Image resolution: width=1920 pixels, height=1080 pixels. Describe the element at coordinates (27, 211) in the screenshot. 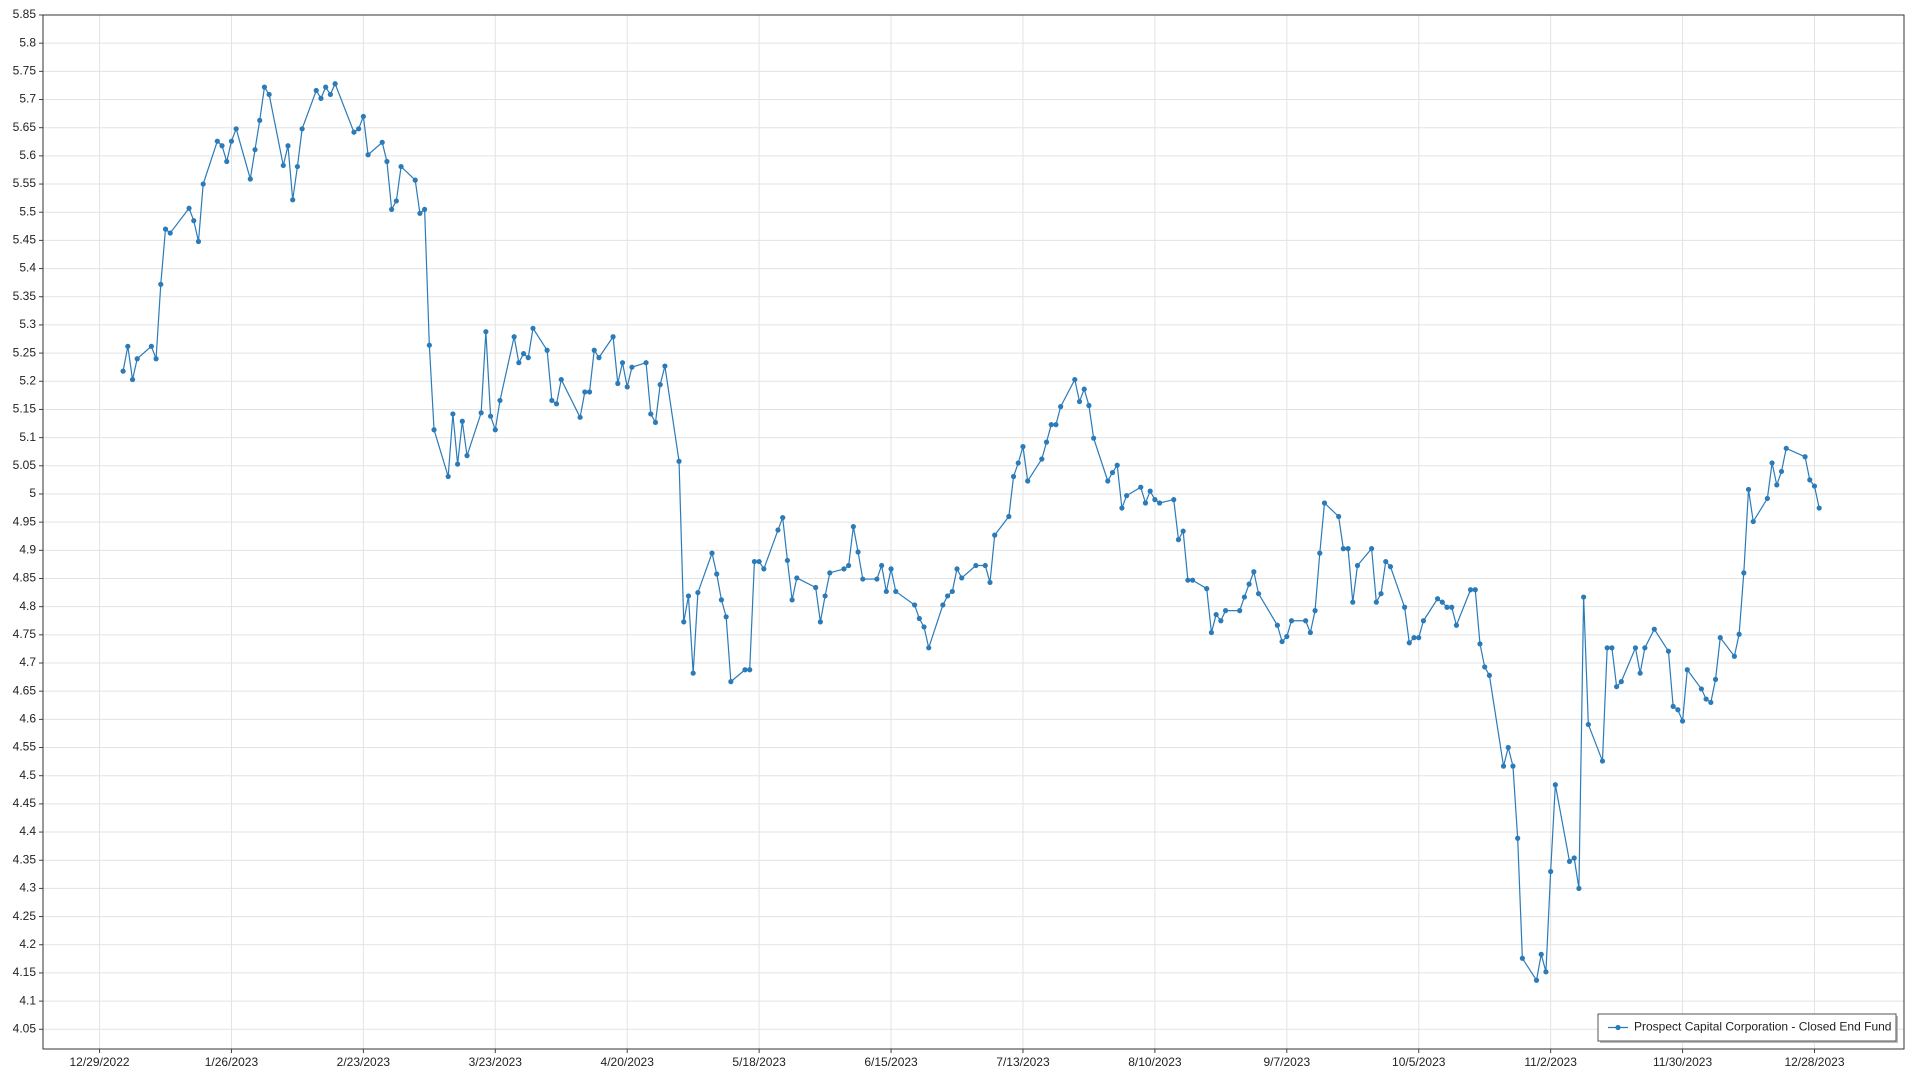

I see `y-tick-label: 5.5` at that location.